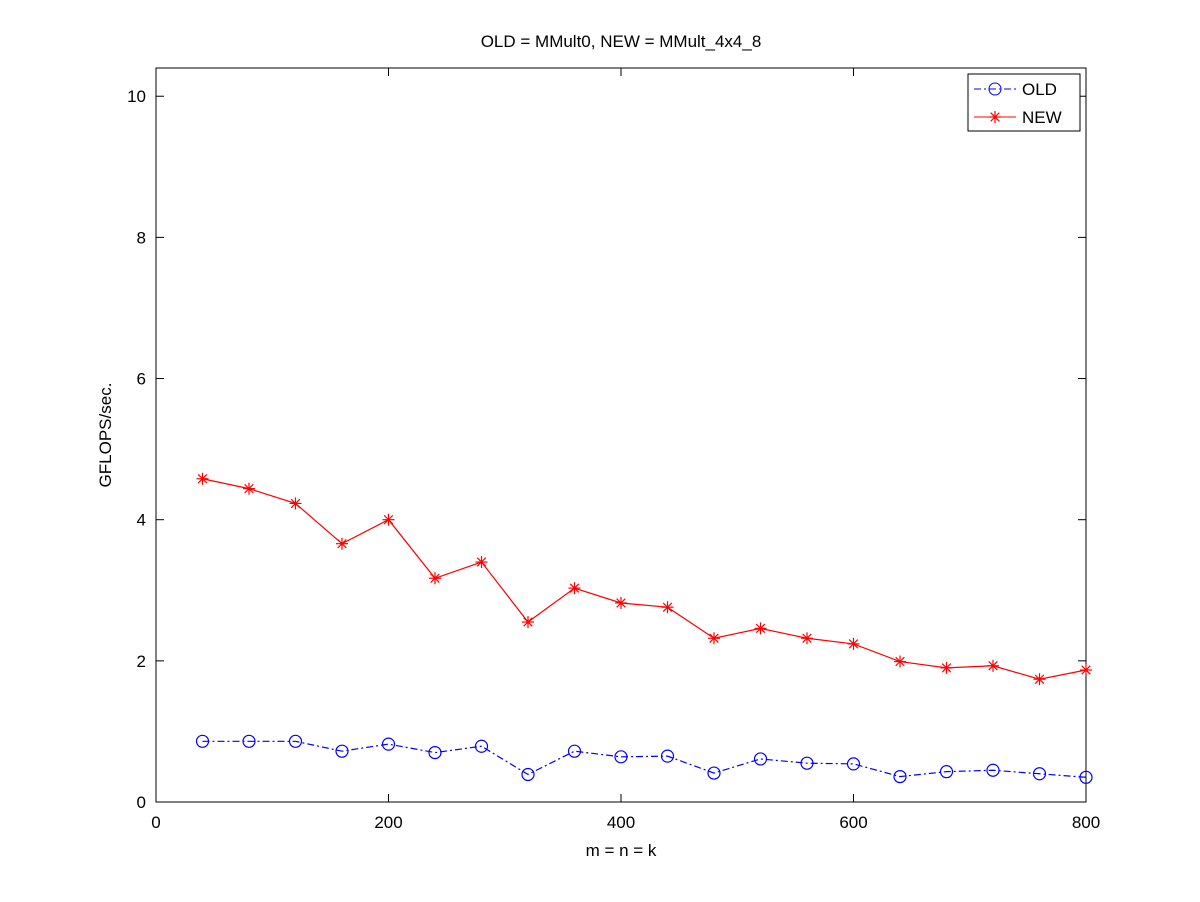 This screenshot has height=902, width=1200. What do you see at coordinates (1042, 117) in the screenshot?
I see `legend-new-label: NEW` at bounding box center [1042, 117].